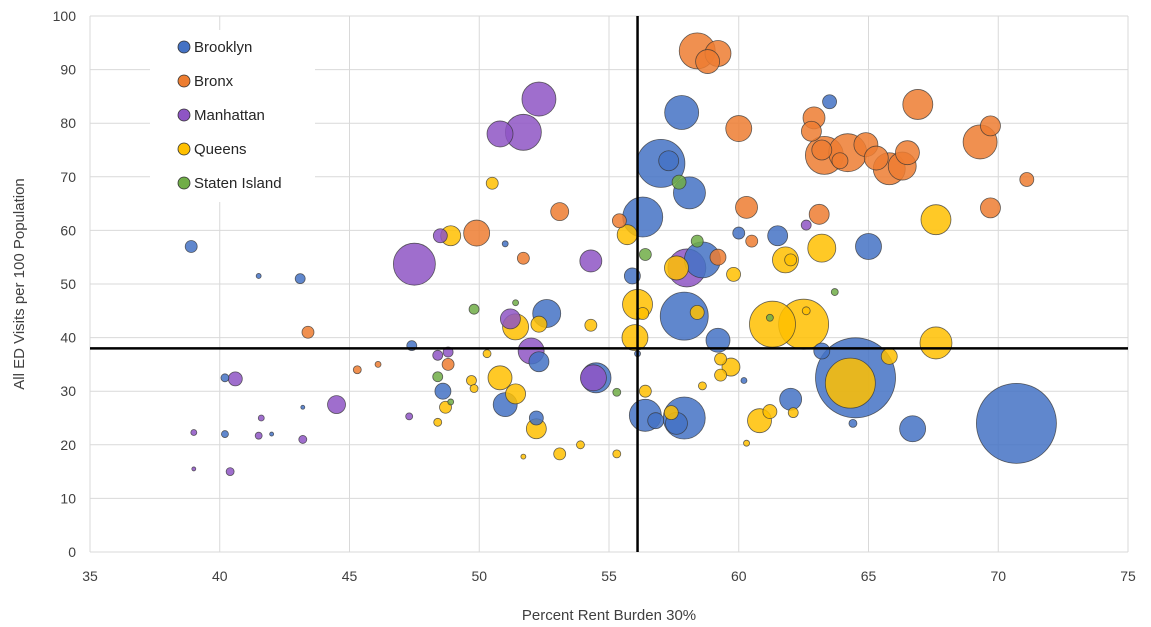  Describe the element at coordinates (68, 70) in the screenshot. I see `y-tick-label: 90` at that location.